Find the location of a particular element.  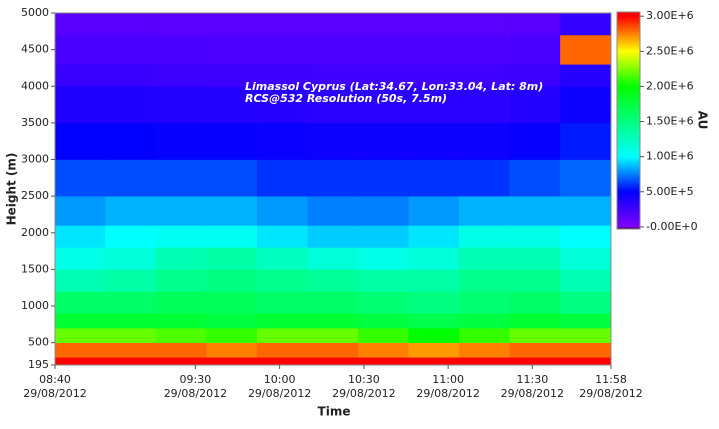

colorbar-tick-label: 5.00E+5 is located at coordinates (670, 191).